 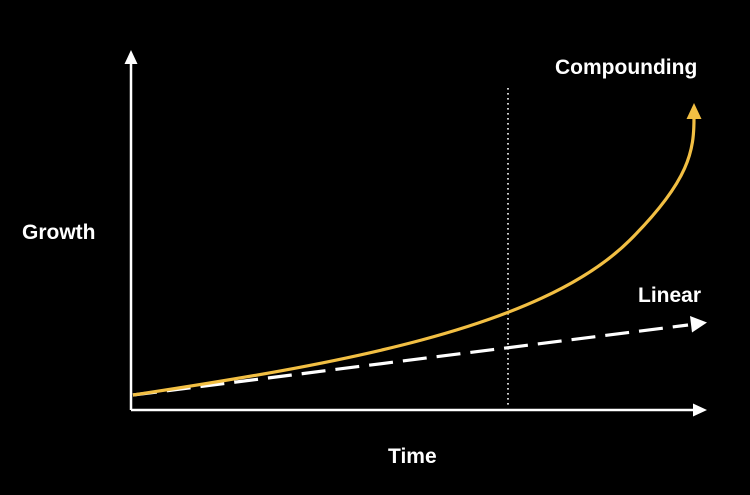 What do you see at coordinates (670, 295) in the screenshot?
I see `linear-series-label: Linear` at bounding box center [670, 295].